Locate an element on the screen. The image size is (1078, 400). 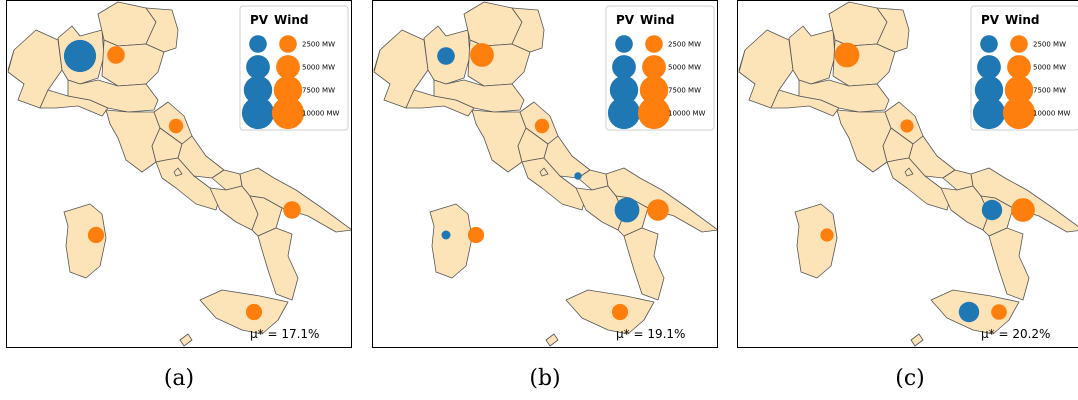
pv-marker-sicily is located at coordinates (969, 312).